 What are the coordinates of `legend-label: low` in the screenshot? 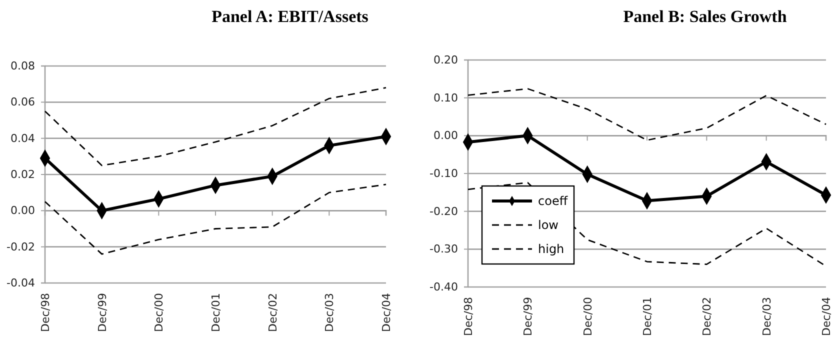 It's located at (548, 225).